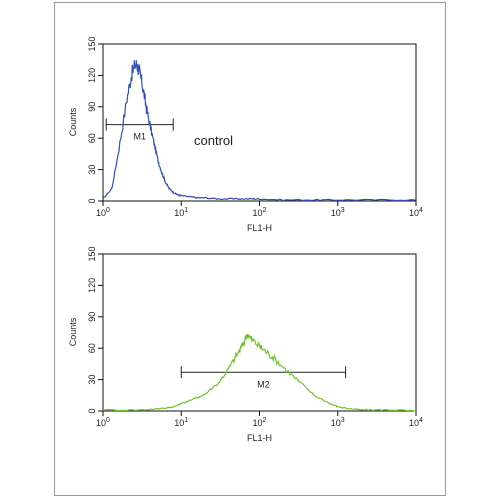  Describe the element at coordinates (263, 377) in the screenshot. I see `gate-marker-m2: M2` at that location.